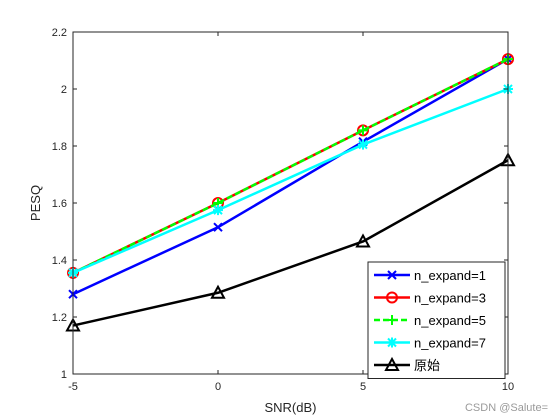 The image size is (560, 420). Describe the element at coordinates (59, 318) in the screenshot. I see `y-tick-label: 1.2` at that location.